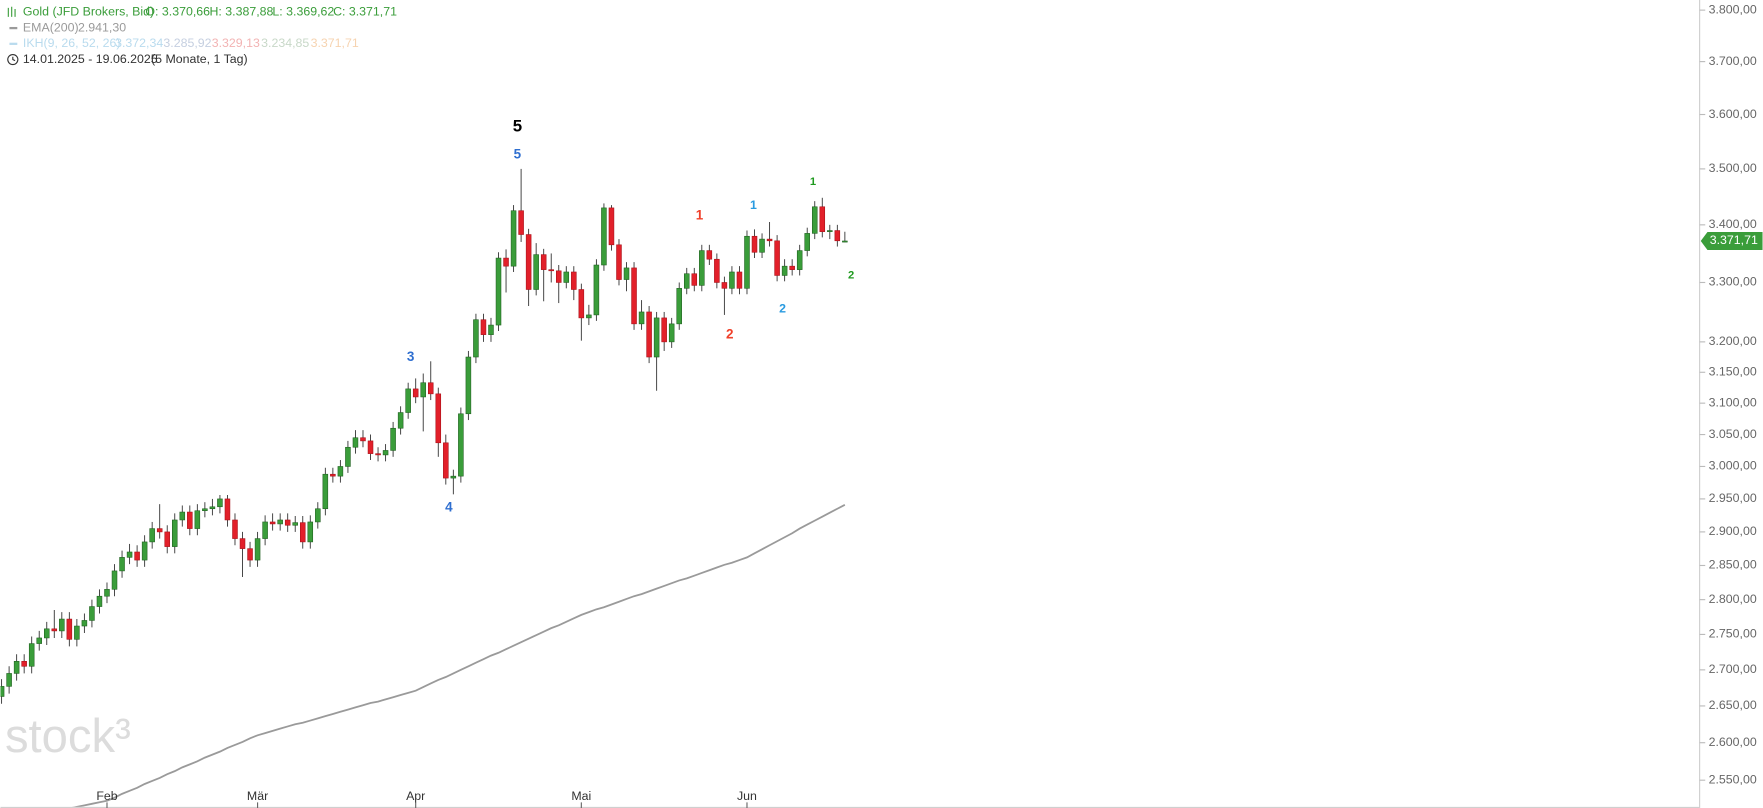 The image size is (1763, 808). Describe the element at coordinates (90, 59) in the screenshot. I see `period: 14.01.2025 - 19.06.2025` at that location.